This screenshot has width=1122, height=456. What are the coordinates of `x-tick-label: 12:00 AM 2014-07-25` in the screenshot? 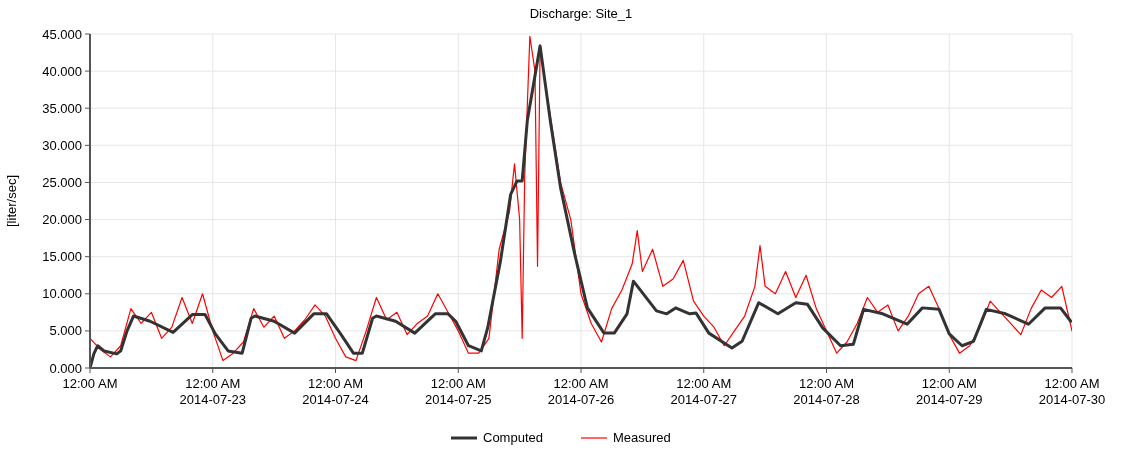 It's located at (458, 391).